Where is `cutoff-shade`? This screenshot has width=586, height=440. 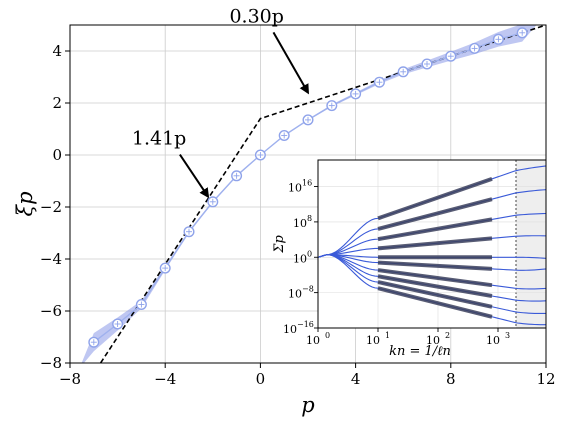 cutoff-shade is located at coordinates (531, 244).